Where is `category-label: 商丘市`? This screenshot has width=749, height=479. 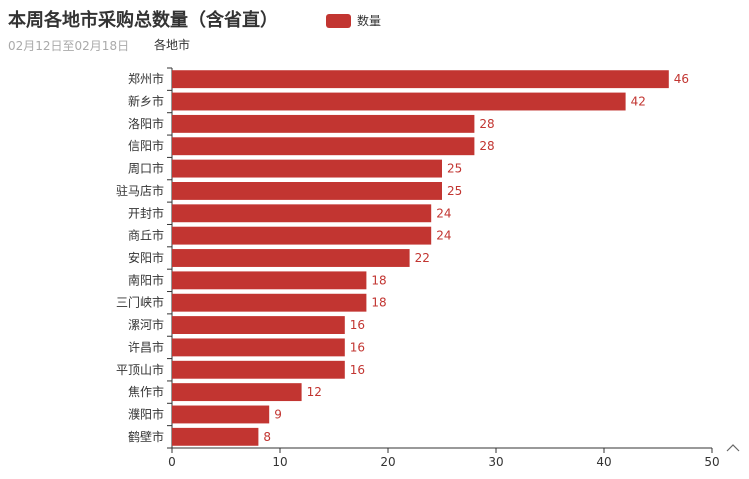
category-label: 商丘市 is located at coordinates (146, 235).